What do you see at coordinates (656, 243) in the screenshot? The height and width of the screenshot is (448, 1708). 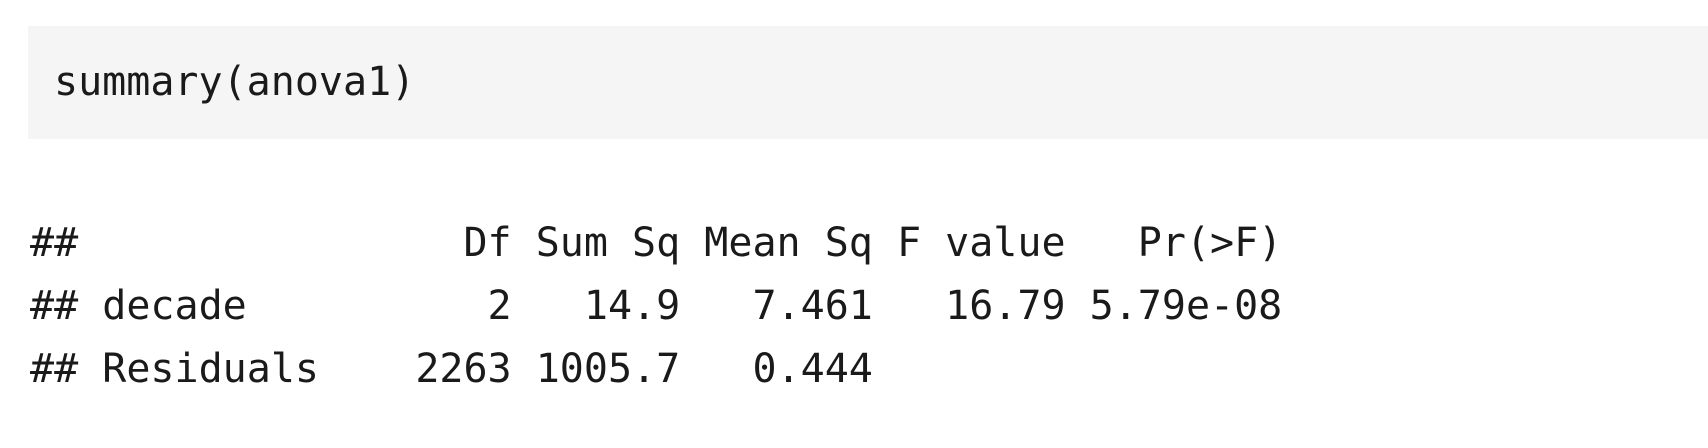 I see `output-header-line: ## Df Sum Sq Mean Sq F value Pr(>F)` at bounding box center [656, 243].